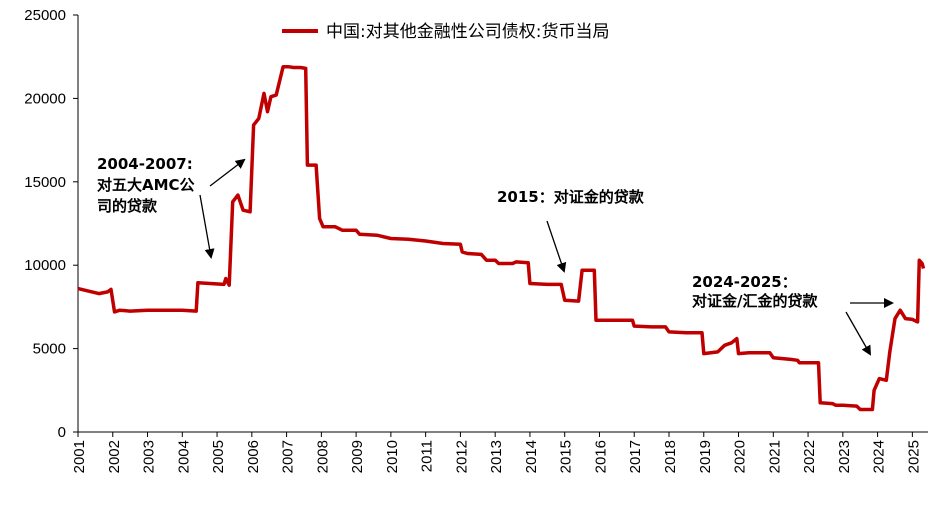 Image resolution: width=942 pixels, height=511 pixels. I want to click on annotation-amc-line-1: 2004-2007:, so click(145, 164).